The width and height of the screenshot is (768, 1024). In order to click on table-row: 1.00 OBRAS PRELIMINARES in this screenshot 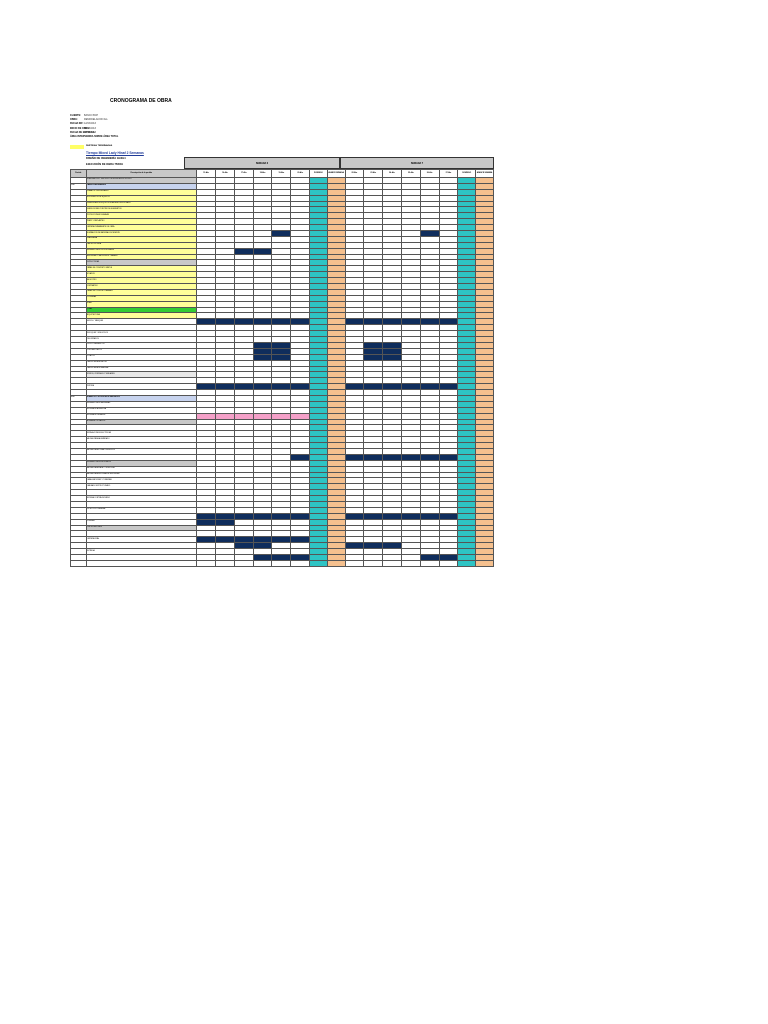, I will do `click(282, 186)`.